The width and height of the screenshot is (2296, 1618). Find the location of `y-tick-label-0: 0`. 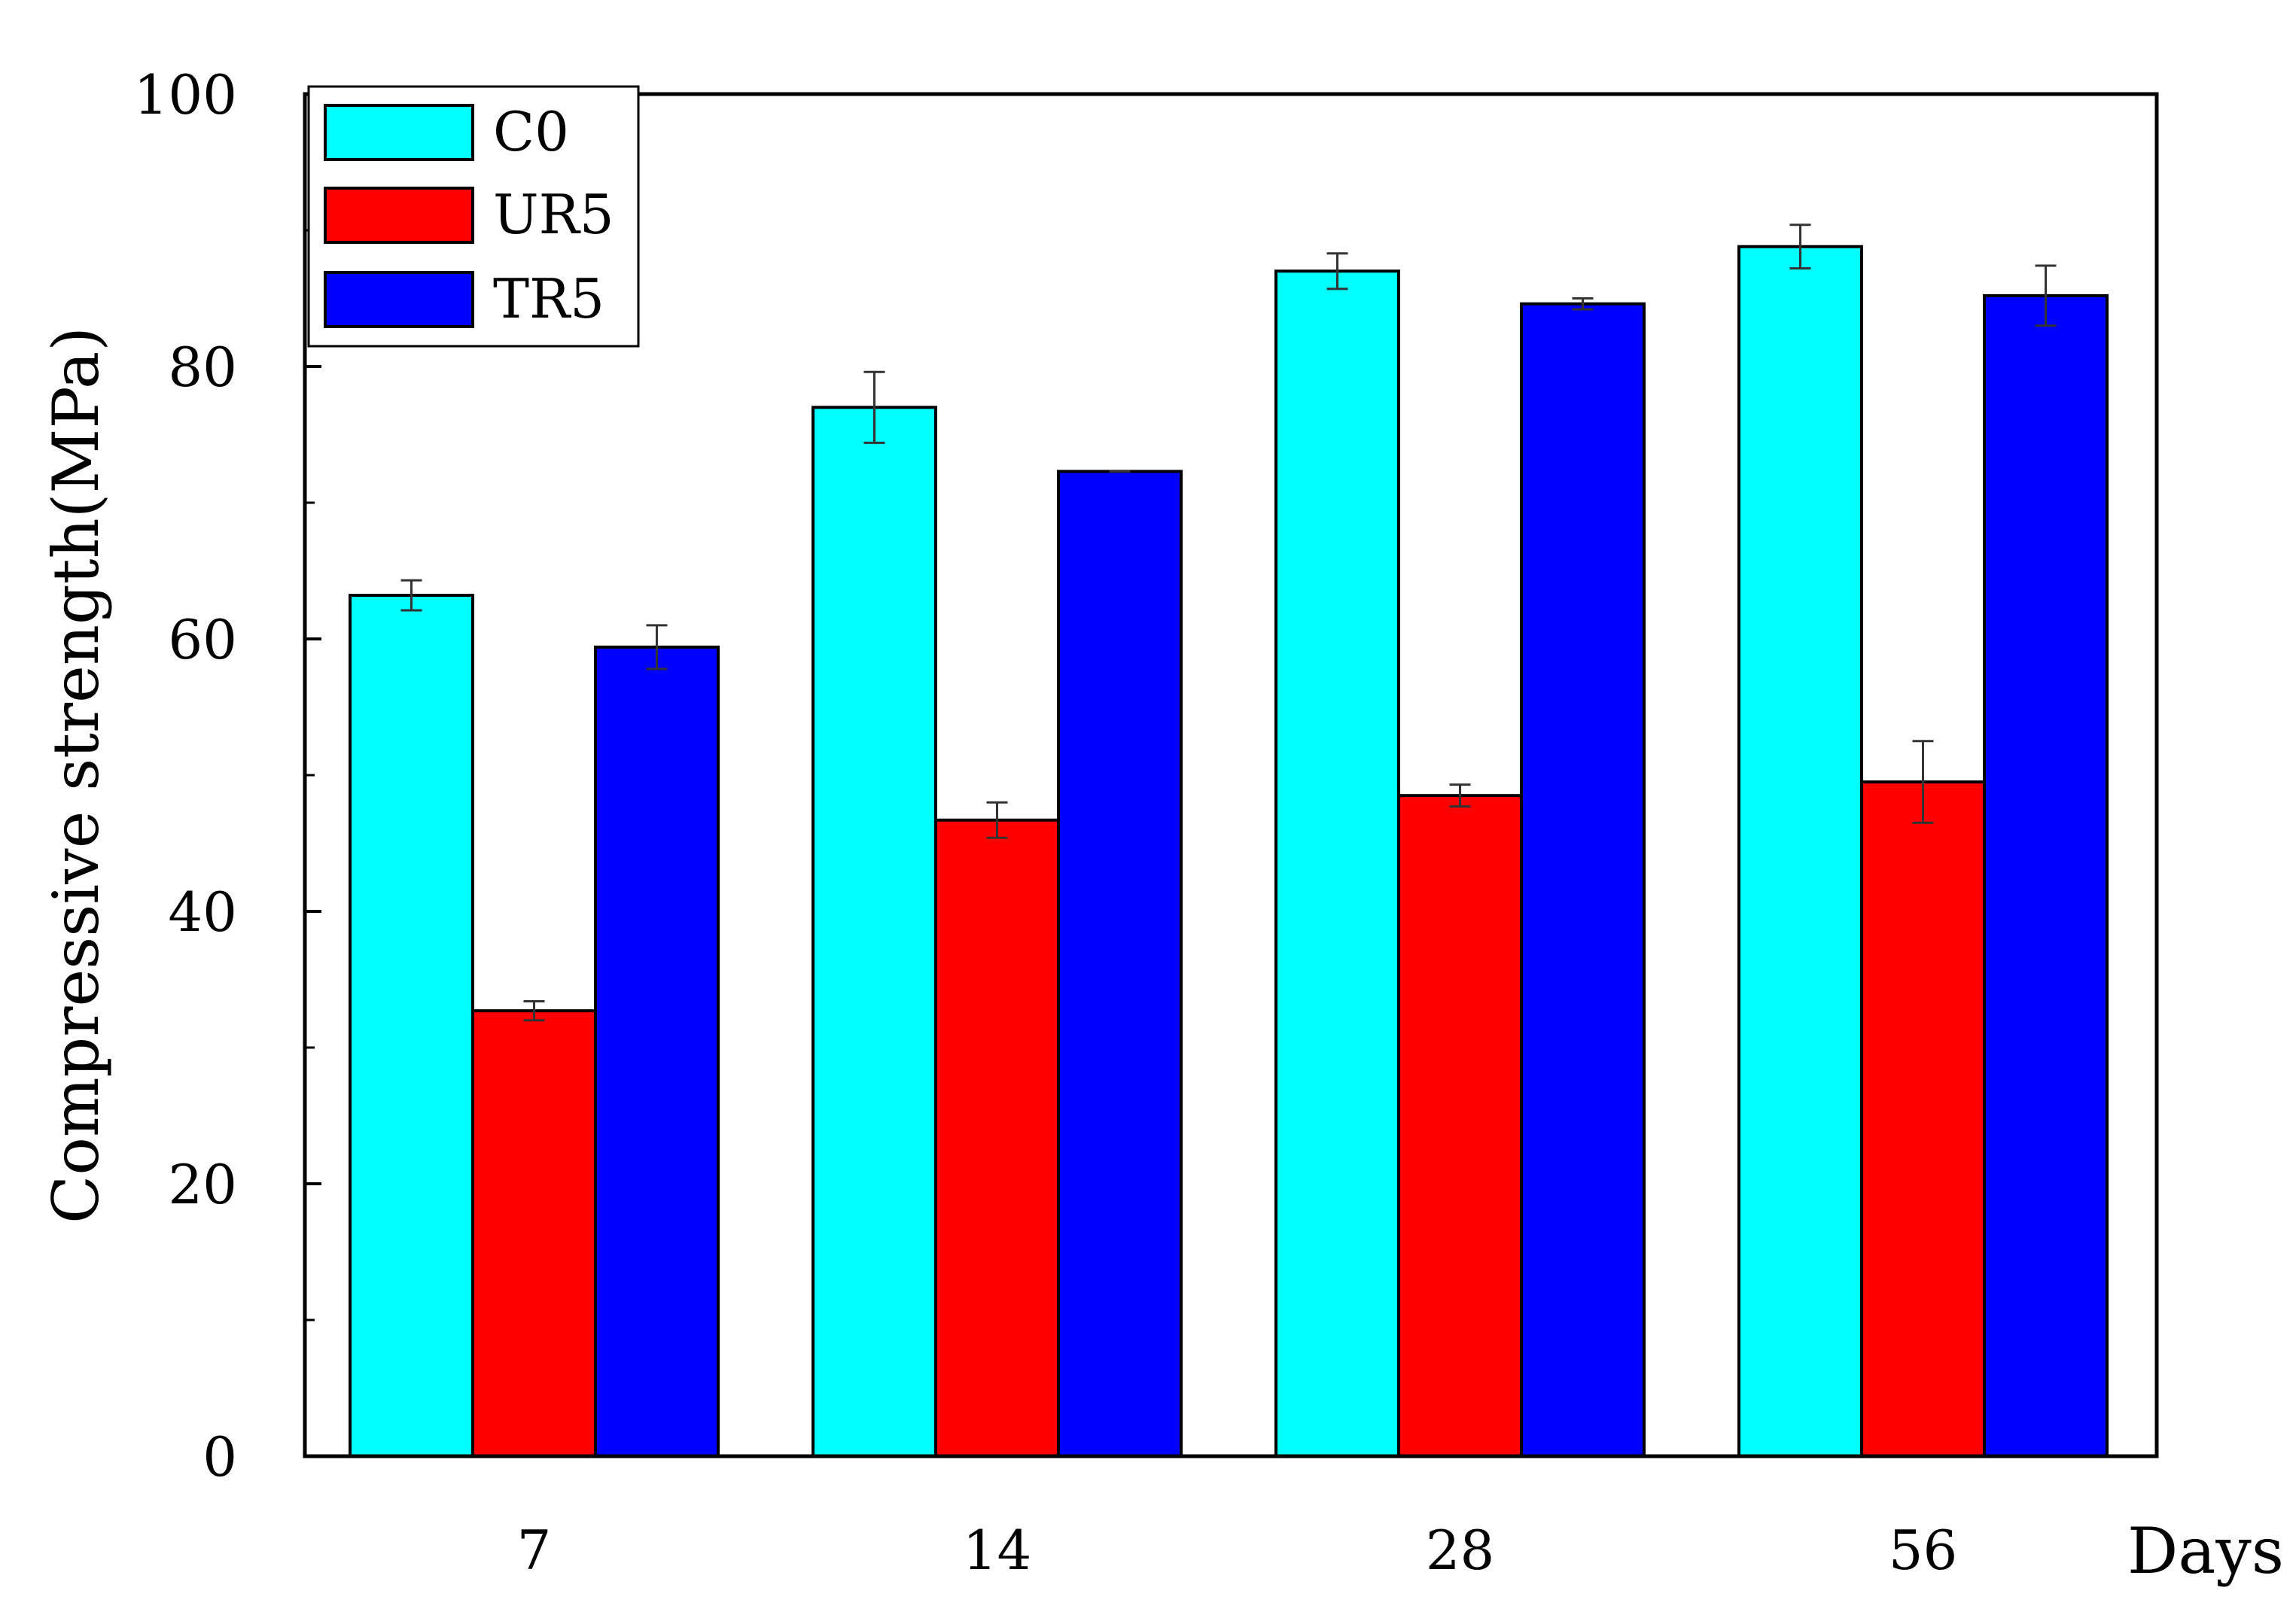

y-tick-label-0: 0 is located at coordinates (219, 1457).